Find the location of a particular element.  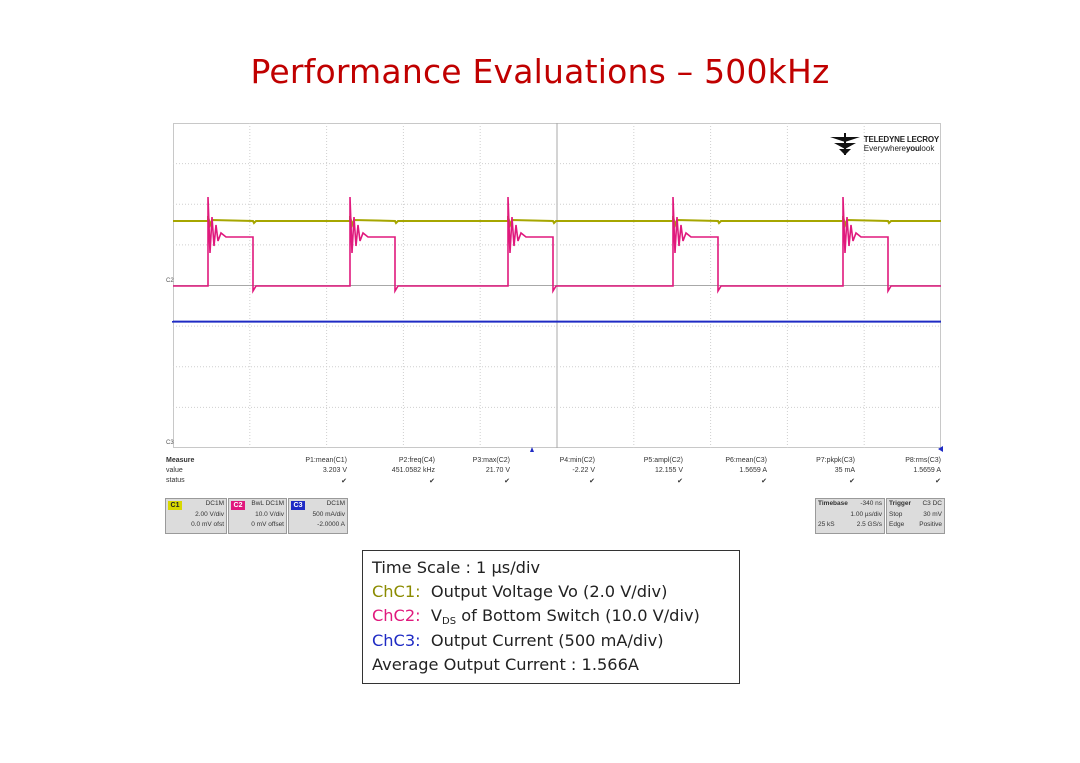

trigger-level: 30 mV is located at coordinates (932, 514).